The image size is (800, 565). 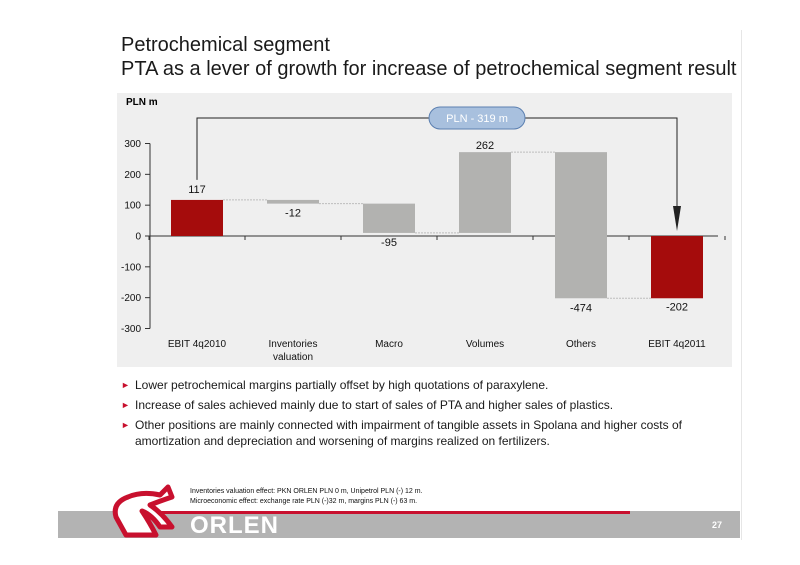 I want to click on callout-pill, so click(x=477, y=118).